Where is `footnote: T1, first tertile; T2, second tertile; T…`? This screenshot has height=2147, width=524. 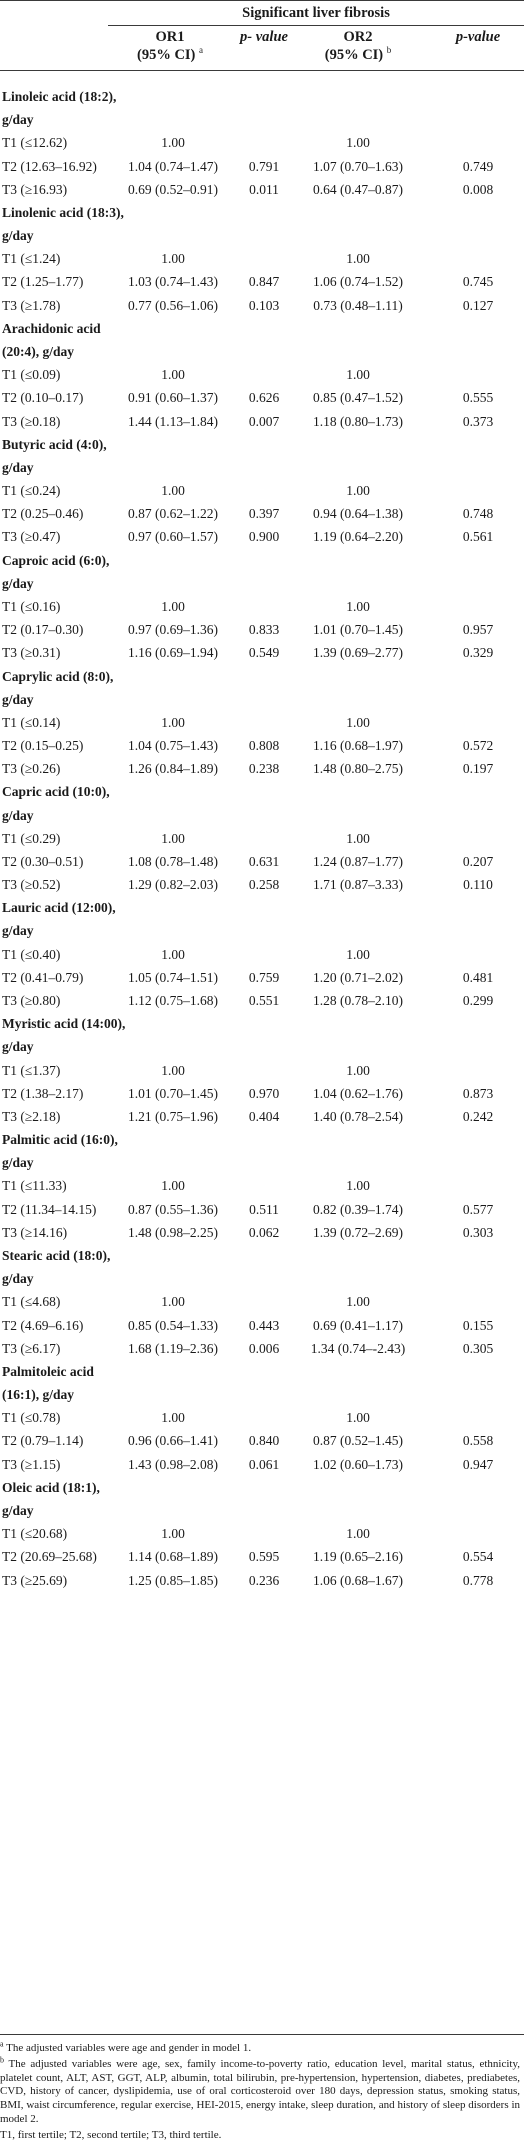
footnote: T1, first tertile; T2, second tertile; T… is located at coordinates (260, 2136).